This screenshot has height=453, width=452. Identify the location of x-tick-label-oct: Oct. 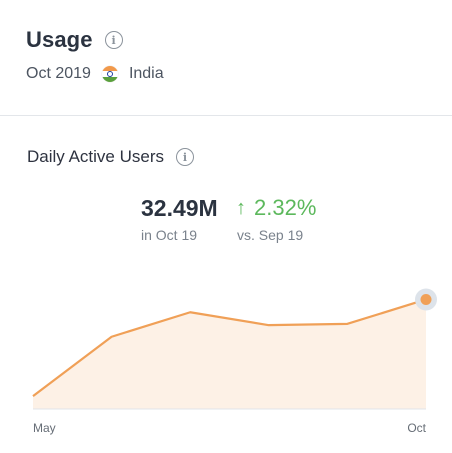
(416, 428).